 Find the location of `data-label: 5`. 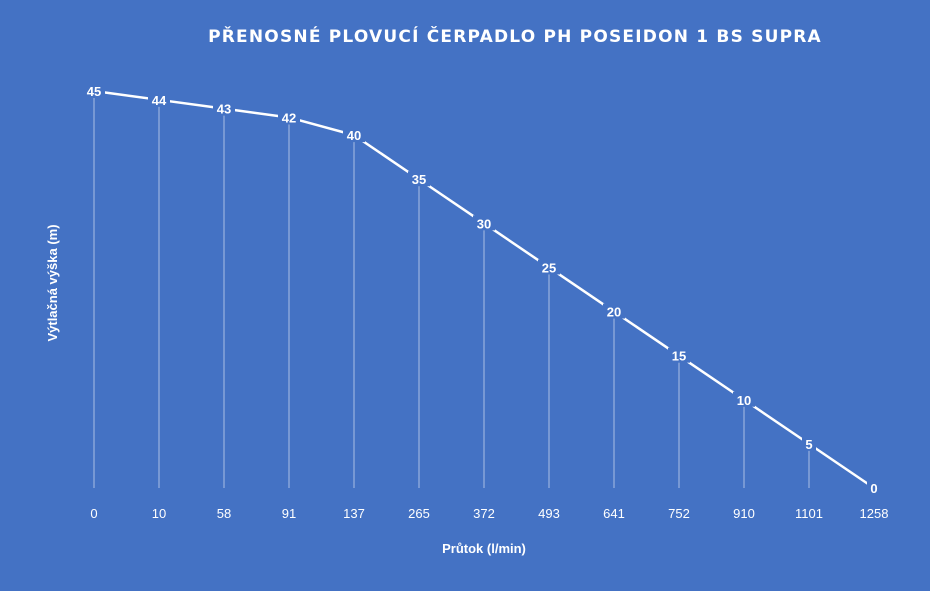

data-label: 5 is located at coordinates (808, 444).